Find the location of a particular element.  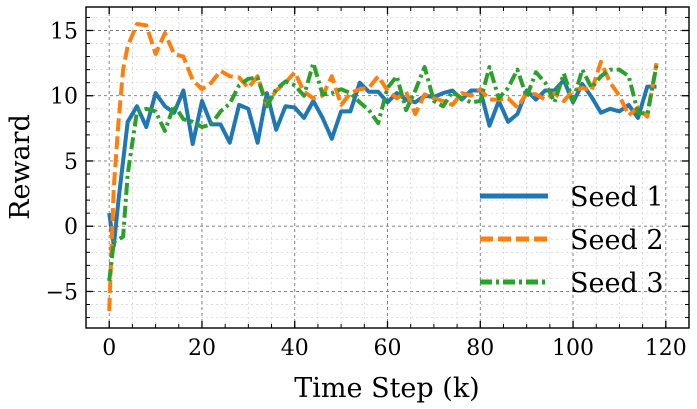

x-tick-label: 40 is located at coordinates (295, 348).